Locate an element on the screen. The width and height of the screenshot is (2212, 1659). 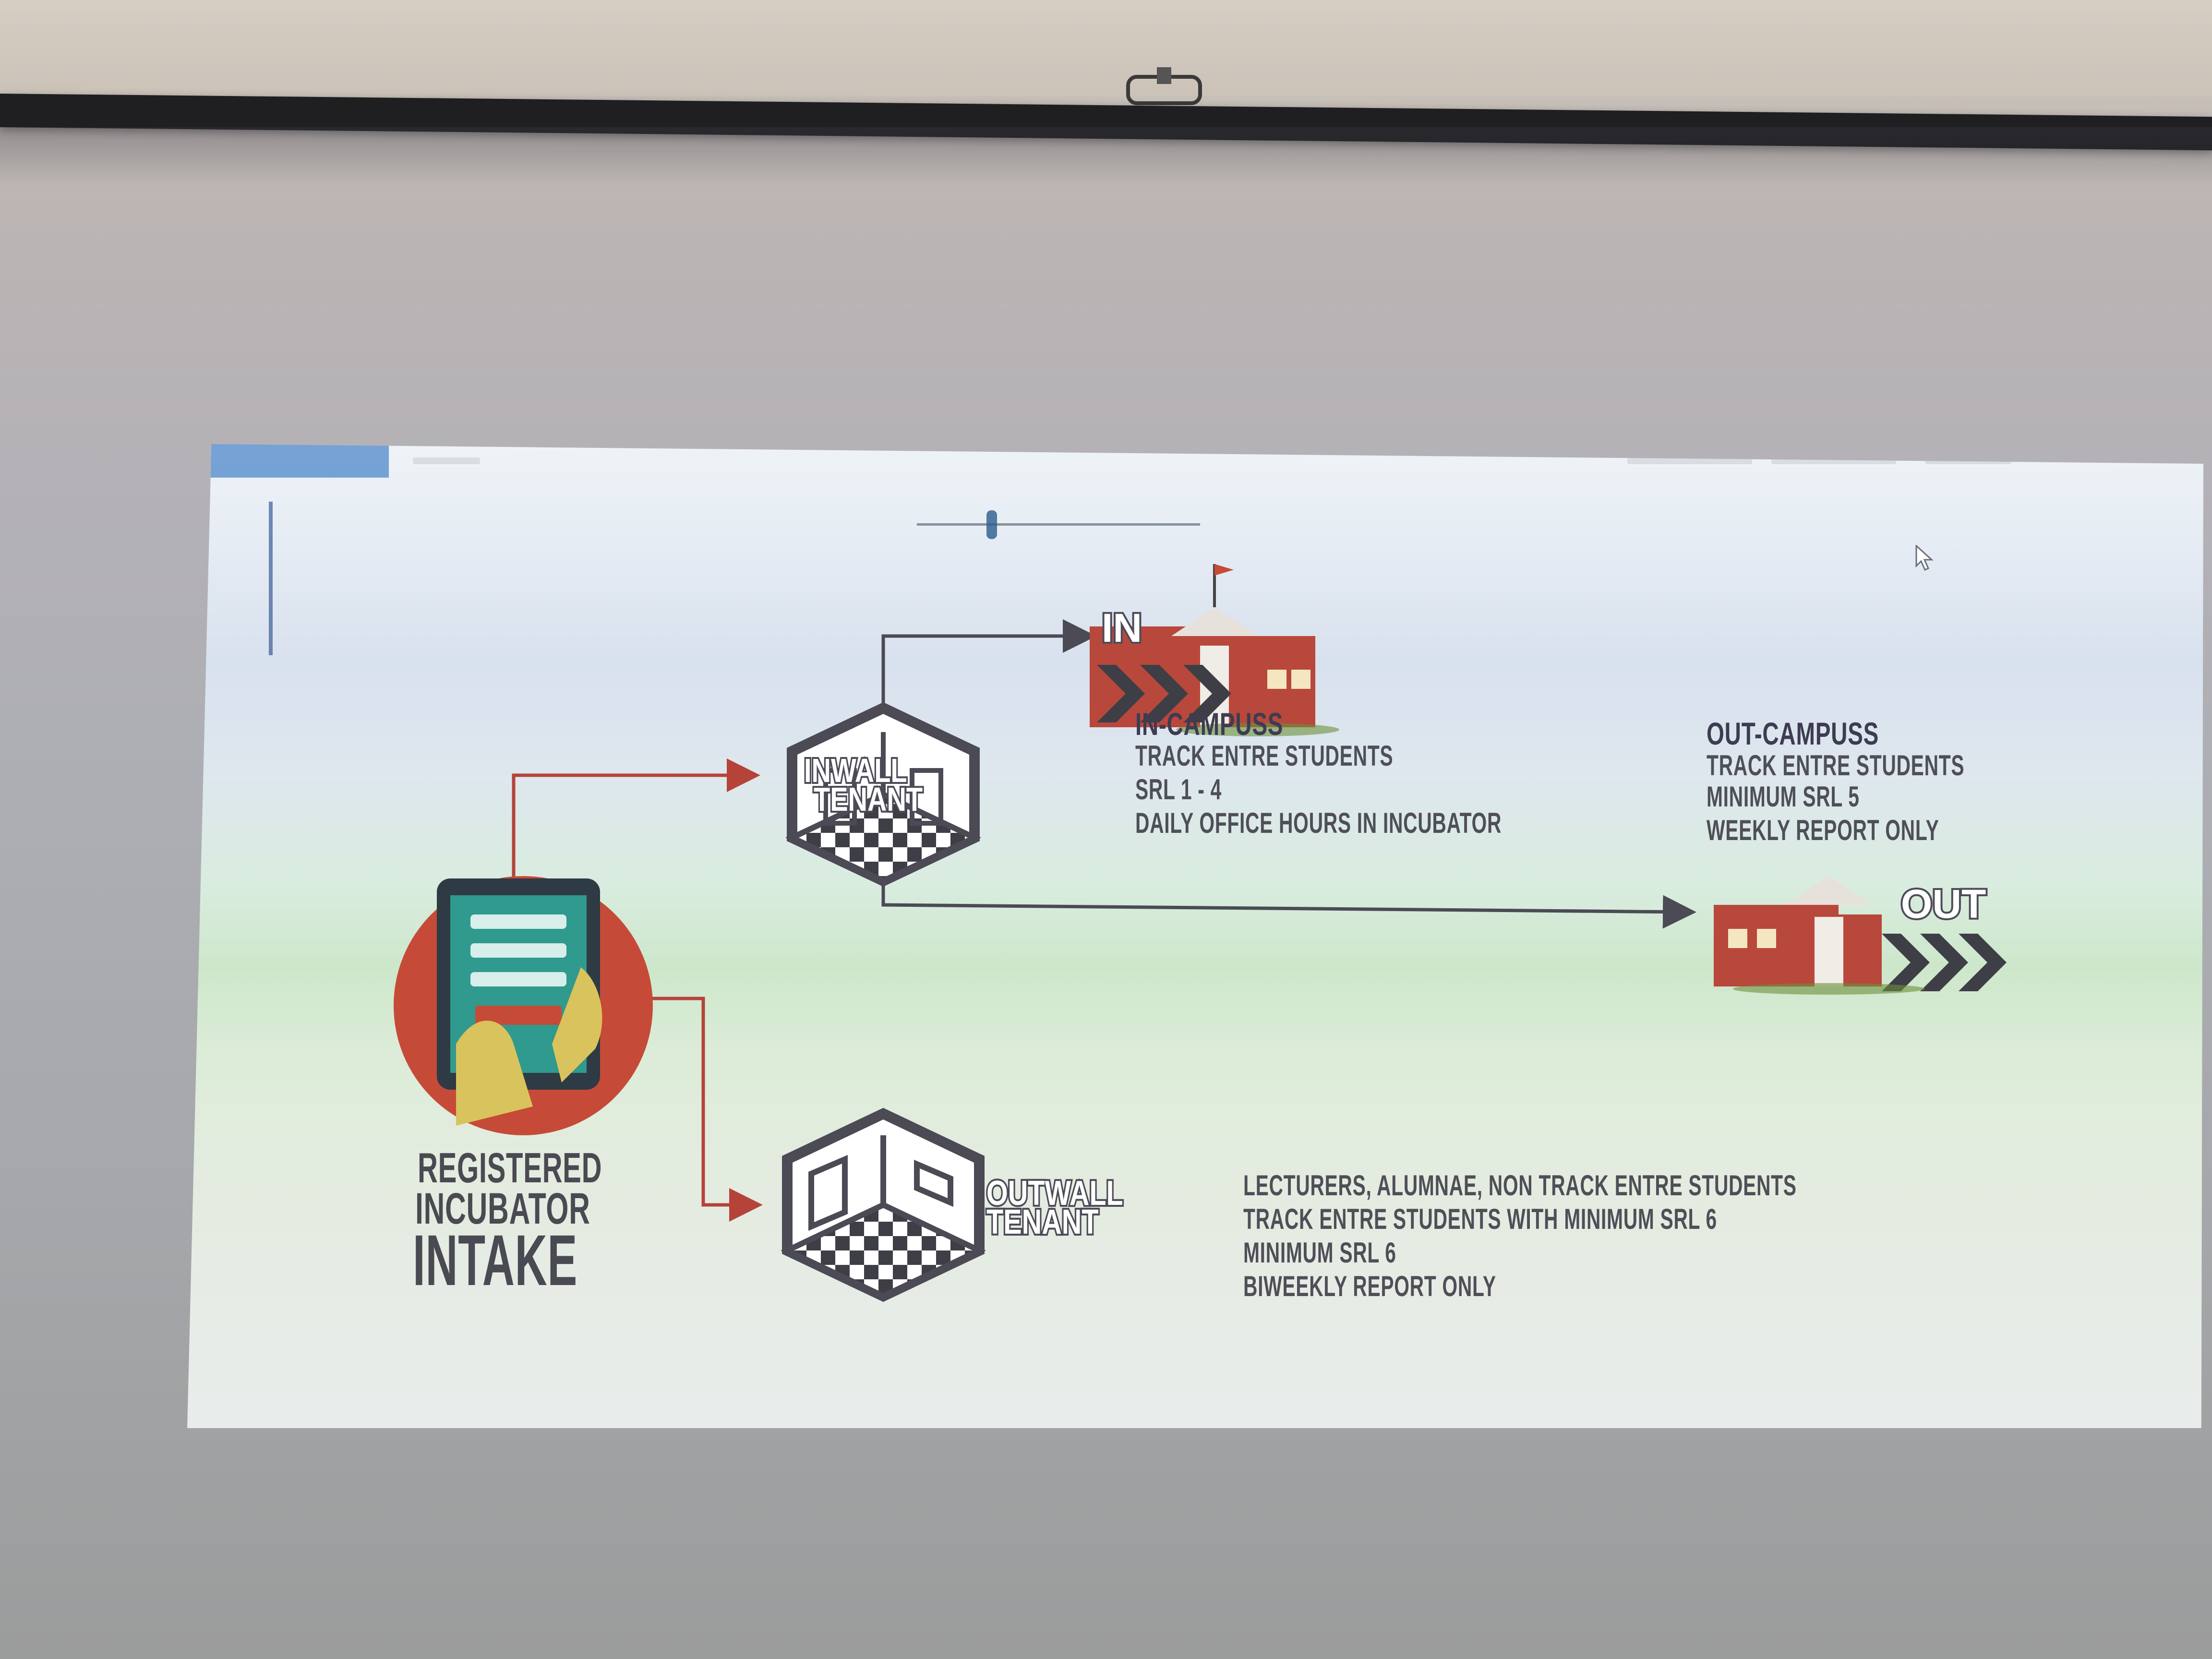
inwall-badge-line-1: INWALL is located at coordinates (856, 770).